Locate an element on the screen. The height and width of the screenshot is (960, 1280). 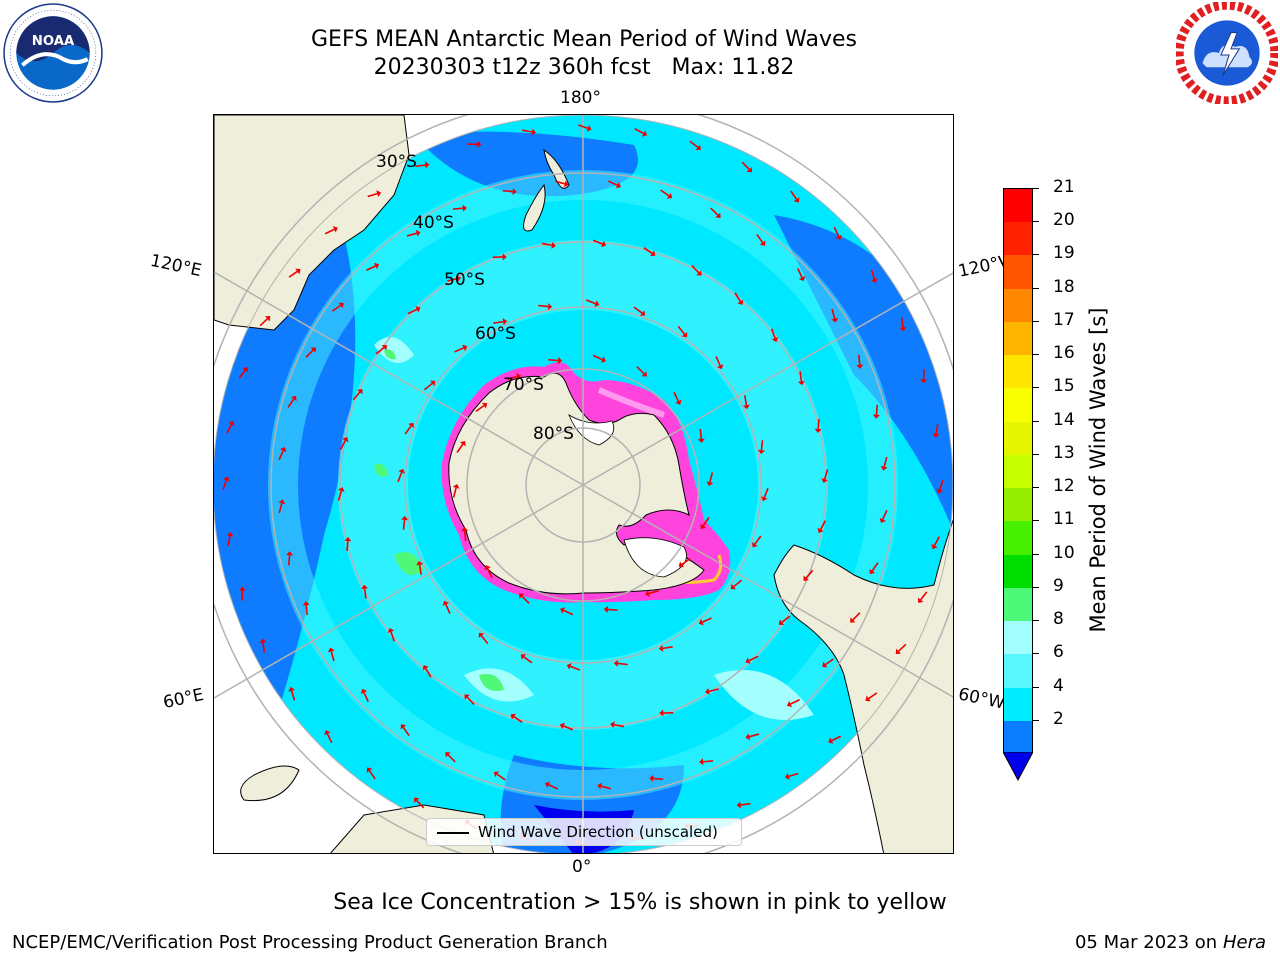
footer-date: 05 Mar 2023 on Hera is located at coordinates (1170, 942).